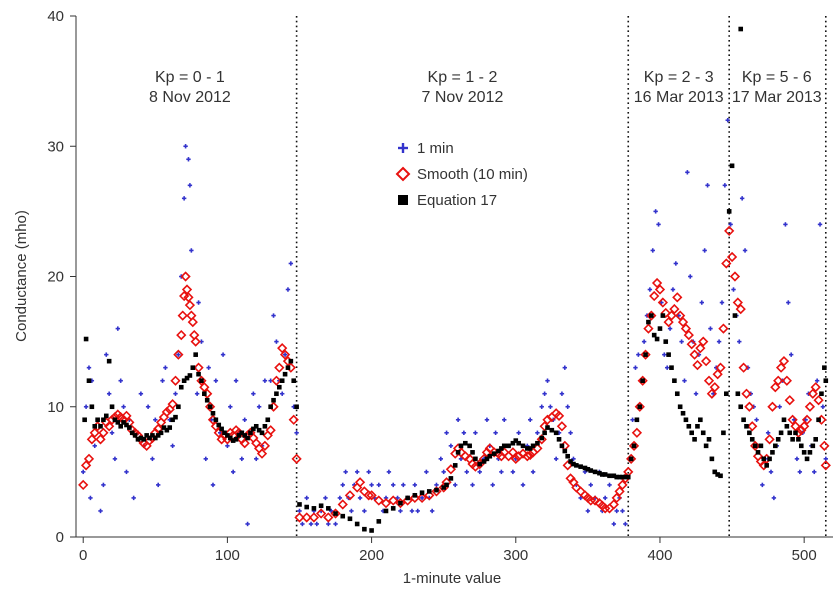  I want to click on x-axis-label: 1-minute value, so click(452, 578).